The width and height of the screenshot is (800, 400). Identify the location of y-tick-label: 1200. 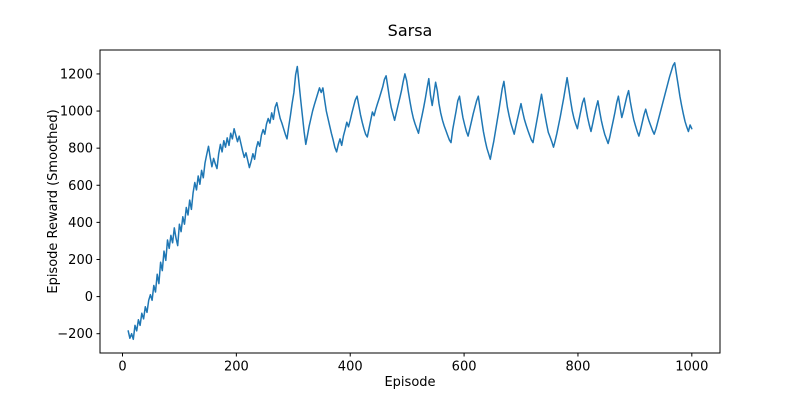
(76, 74).